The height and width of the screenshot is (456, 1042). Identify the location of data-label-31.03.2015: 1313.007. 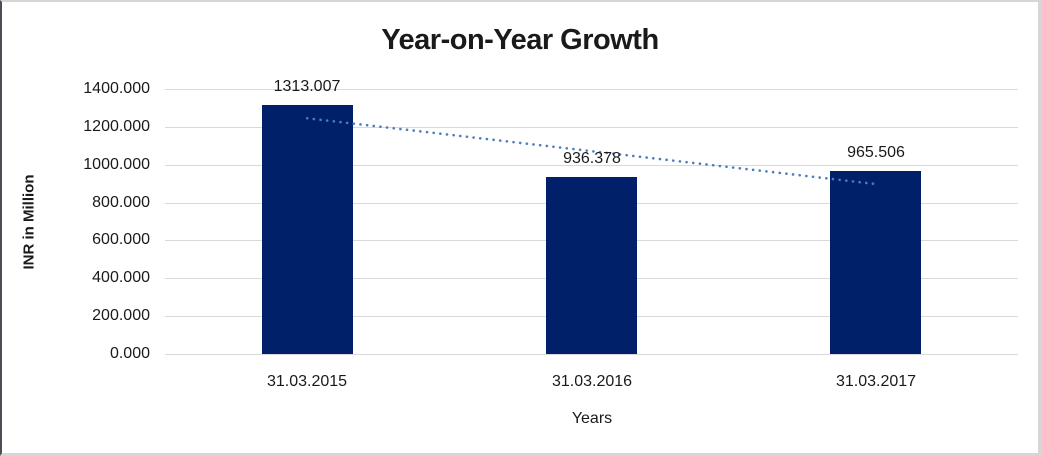
(307, 86).